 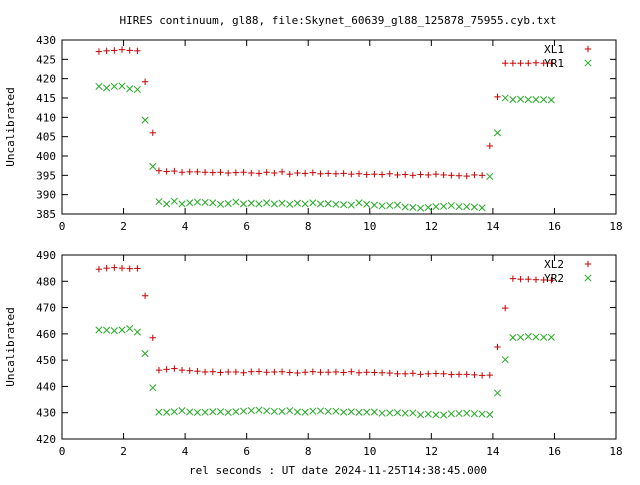 I want to click on x-tick-label: 6, so click(x=246, y=226).